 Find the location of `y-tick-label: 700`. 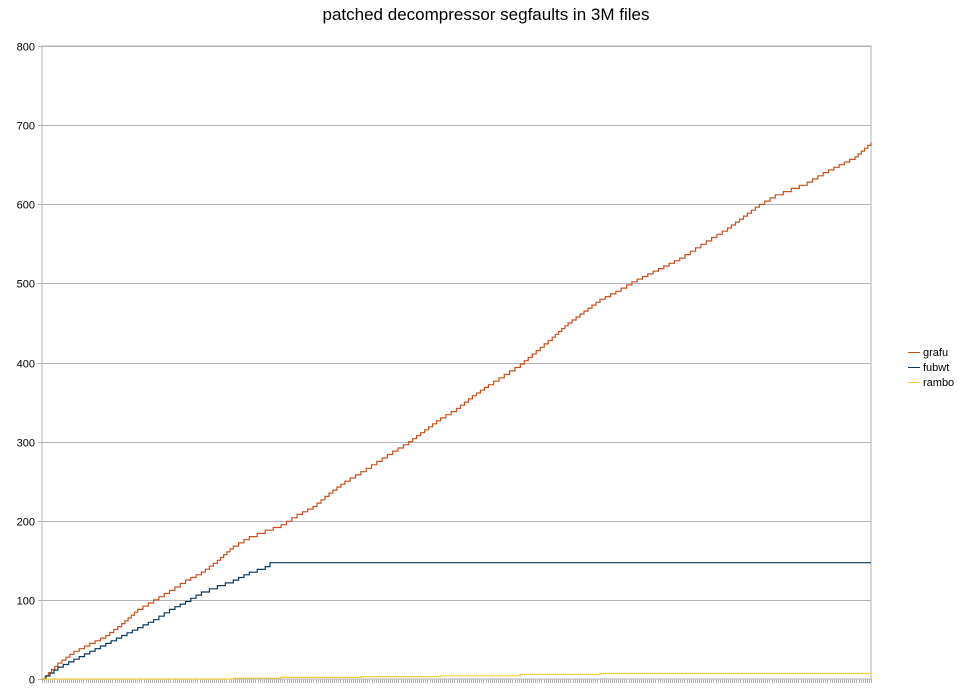

y-tick-label: 700 is located at coordinates (26, 127).